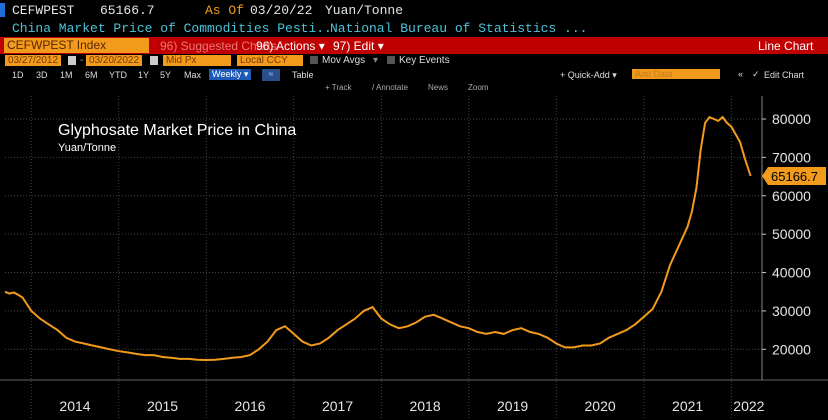 The width and height of the screenshot is (828, 420). I want to click on chart-title: Glyphosate Market Price in China, so click(177, 130).